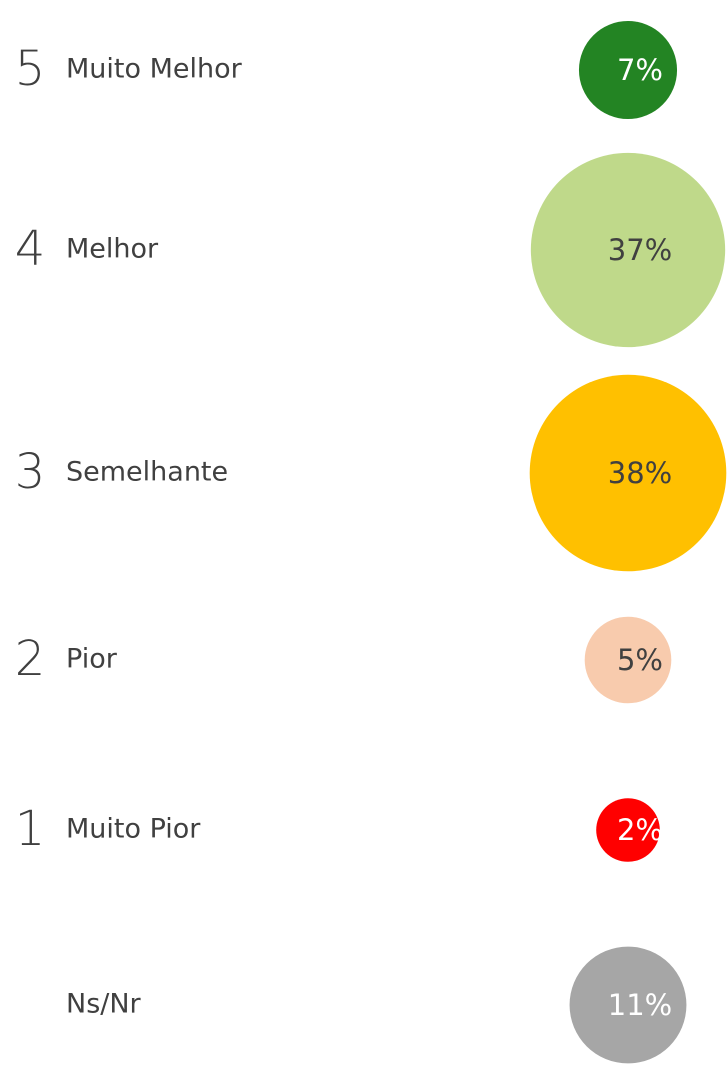 Image resolution: width=727 pixels, height=1071 pixels. Describe the element at coordinates (640, 473) in the screenshot. I see `value-label: 38%` at that location.